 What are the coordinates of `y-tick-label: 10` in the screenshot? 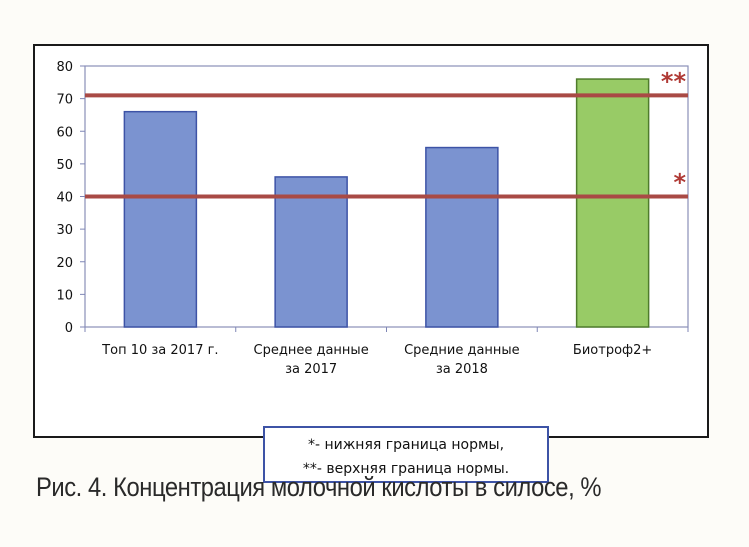 It's located at (64, 295).